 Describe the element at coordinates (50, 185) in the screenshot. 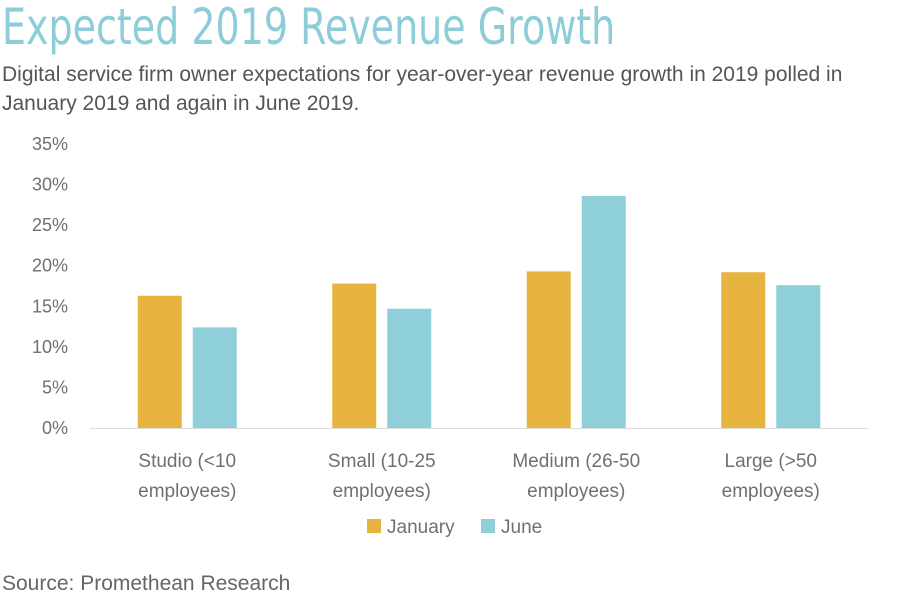

I see `y-tick-label: 30%` at that location.